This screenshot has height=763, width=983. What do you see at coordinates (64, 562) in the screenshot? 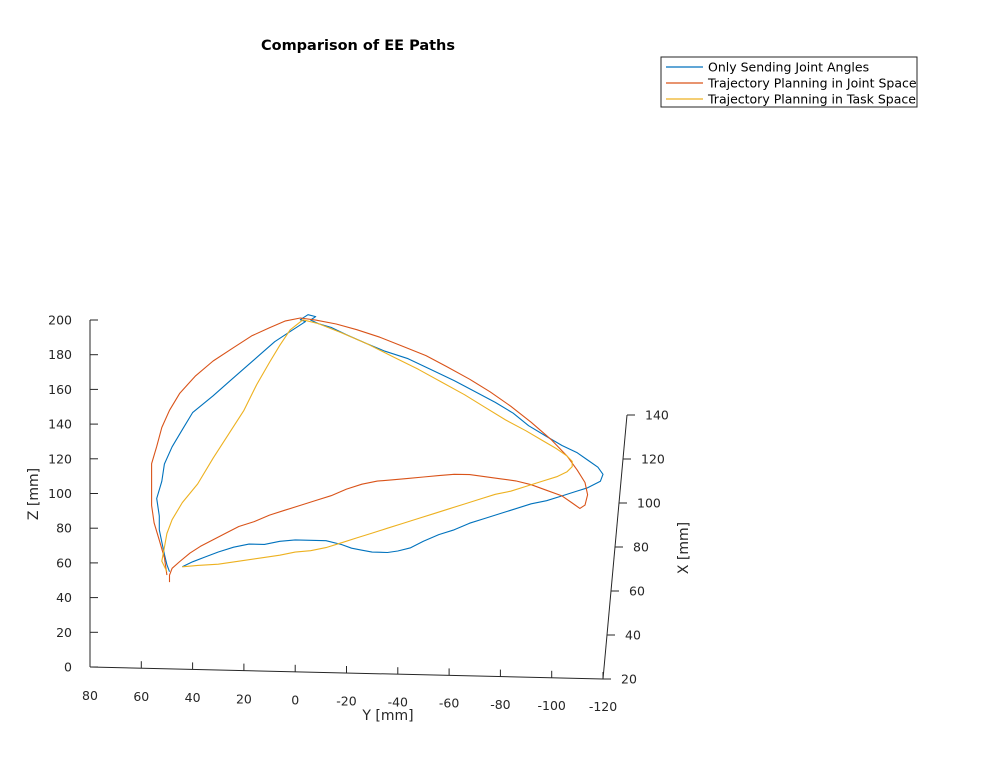
I see `z-tick-label: 60` at bounding box center [64, 562].